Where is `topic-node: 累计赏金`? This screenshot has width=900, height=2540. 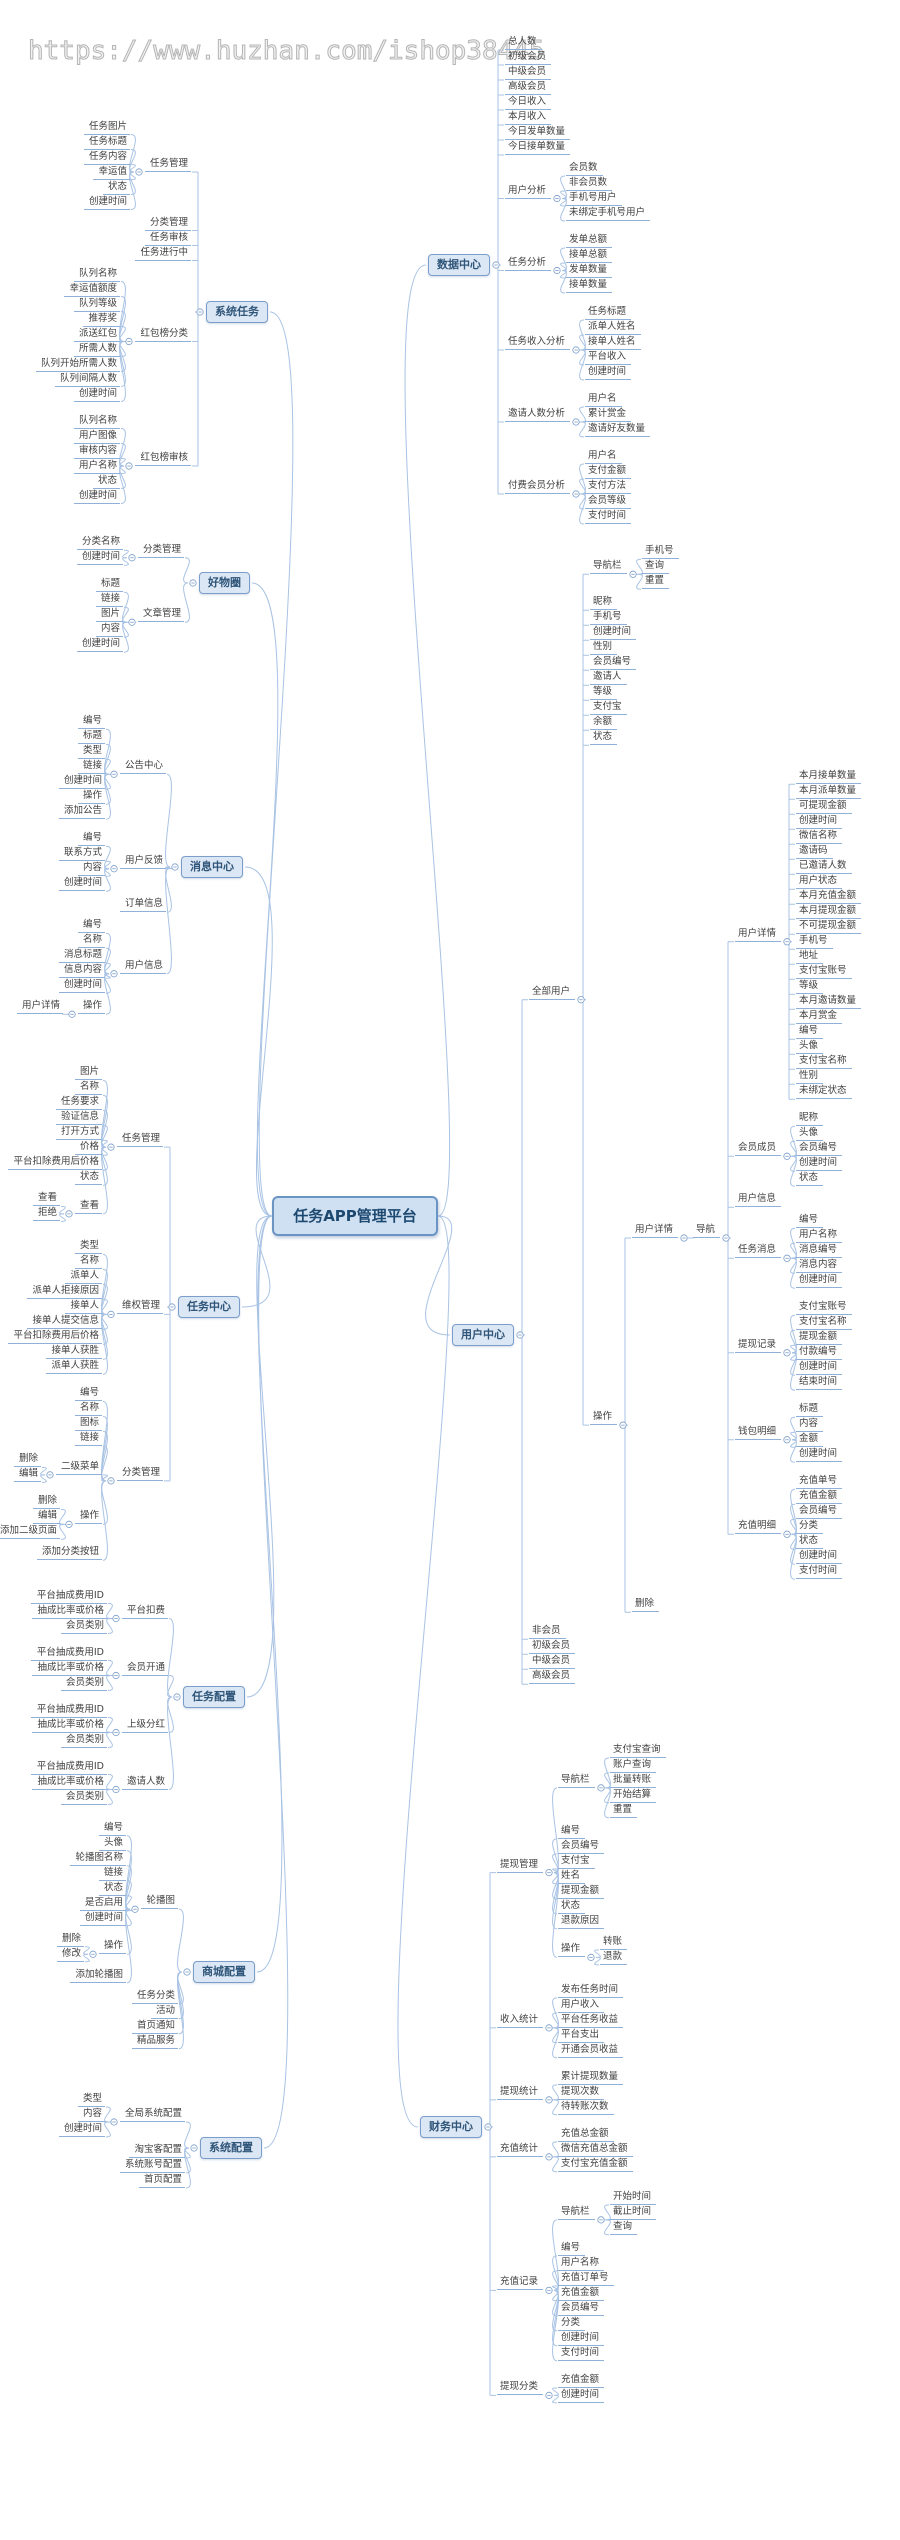 topic-node: 累计赏金 is located at coordinates (608, 415).